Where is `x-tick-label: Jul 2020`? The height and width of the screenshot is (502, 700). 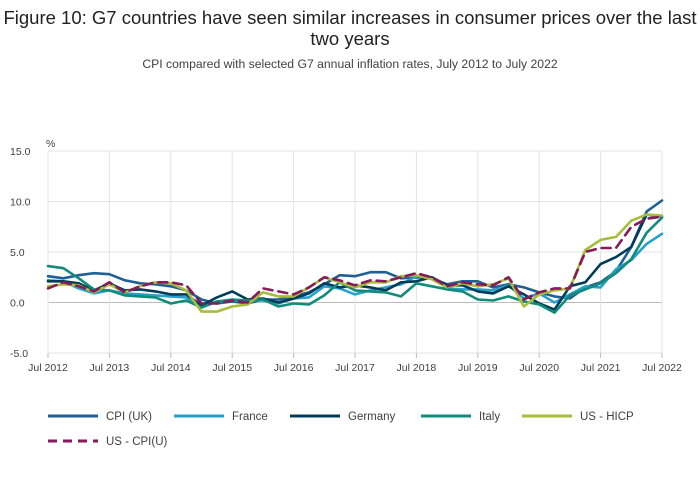 x-tick-label: Jul 2020 is located at coordinates (539, 368).